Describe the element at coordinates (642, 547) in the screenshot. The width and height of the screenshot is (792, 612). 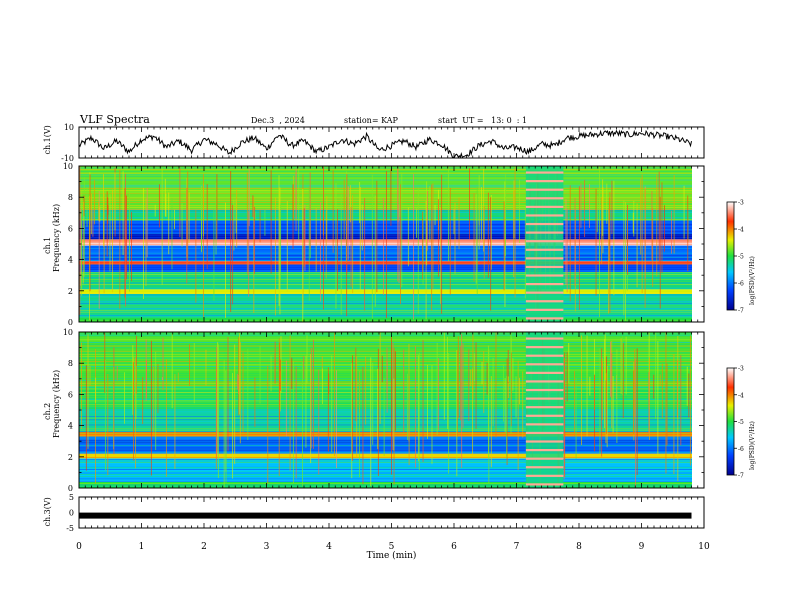
I see `x-tick-label: 9` at that location.